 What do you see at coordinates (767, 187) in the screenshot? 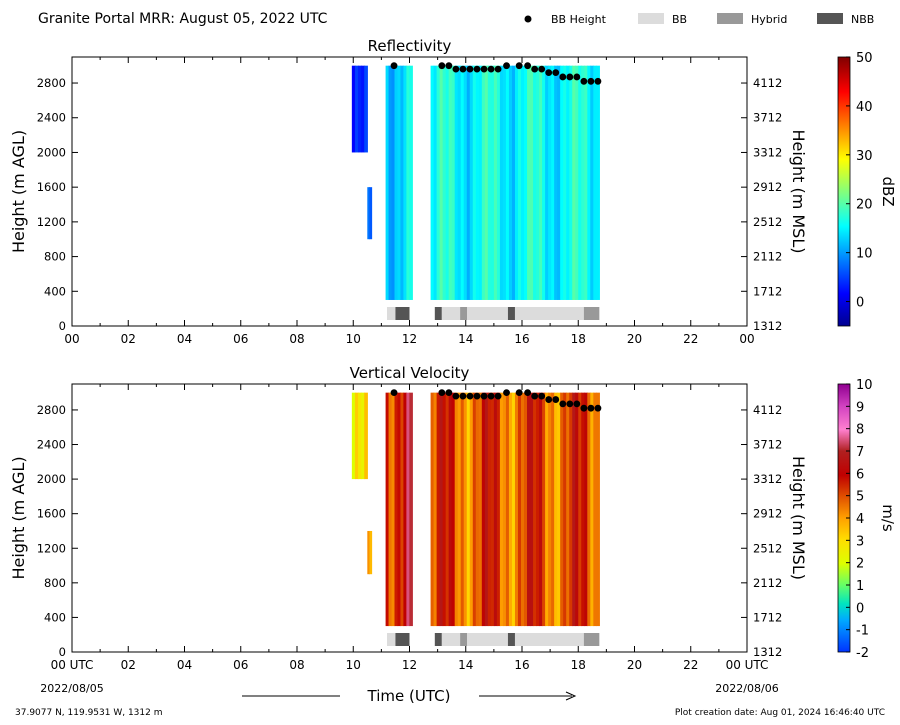
I see `y-tick-label-right: 2912` at bounding box center [767, 187].